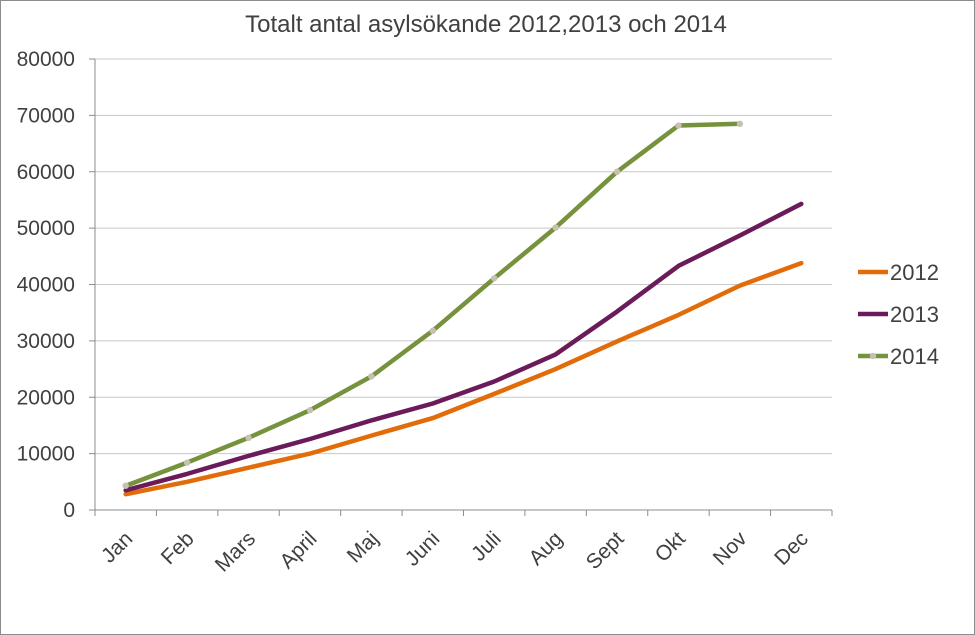  What do you see at coordinates (873, 356) in the screenshot?
I see `legend-marker-2014` at bounding box center [873, 356].